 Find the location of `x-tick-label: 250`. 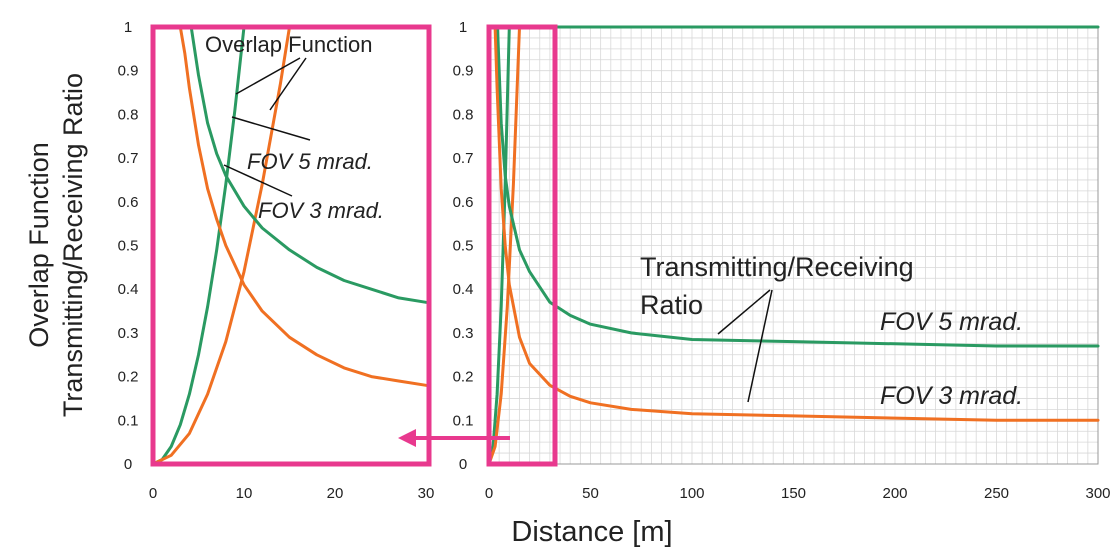

x-tick-label: 250 is located at coordinates (996, 493).